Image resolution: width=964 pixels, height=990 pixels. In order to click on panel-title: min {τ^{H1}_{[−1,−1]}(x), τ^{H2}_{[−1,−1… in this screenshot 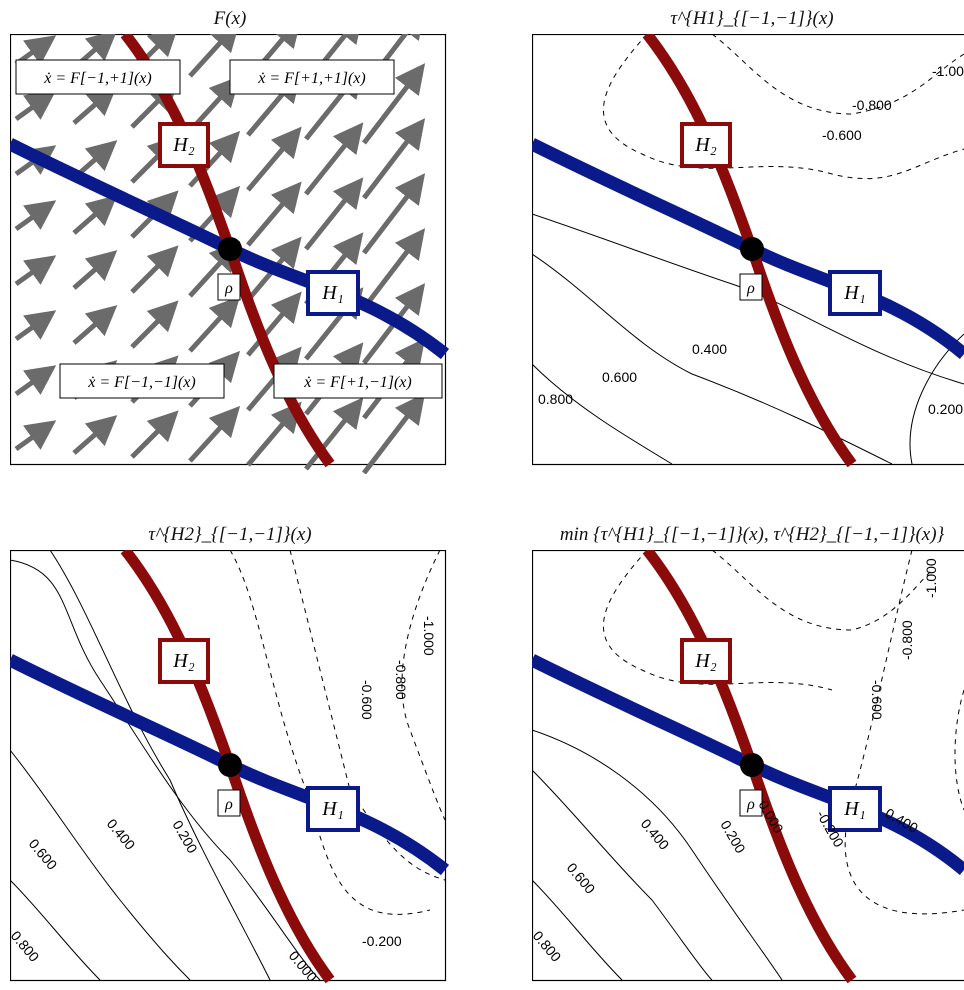, I will do `click(748, 535)`.